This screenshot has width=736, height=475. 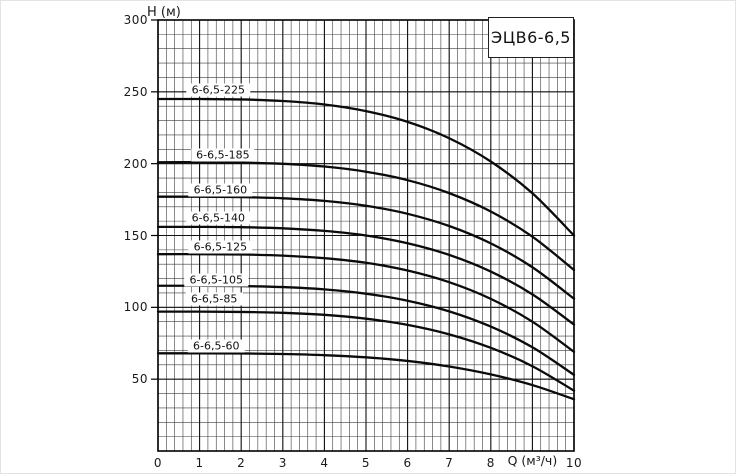 What do you see at coordinates (158, 463) in the screenshot?
I see `x-tick-label: 0` at bounding box center [158, 463].